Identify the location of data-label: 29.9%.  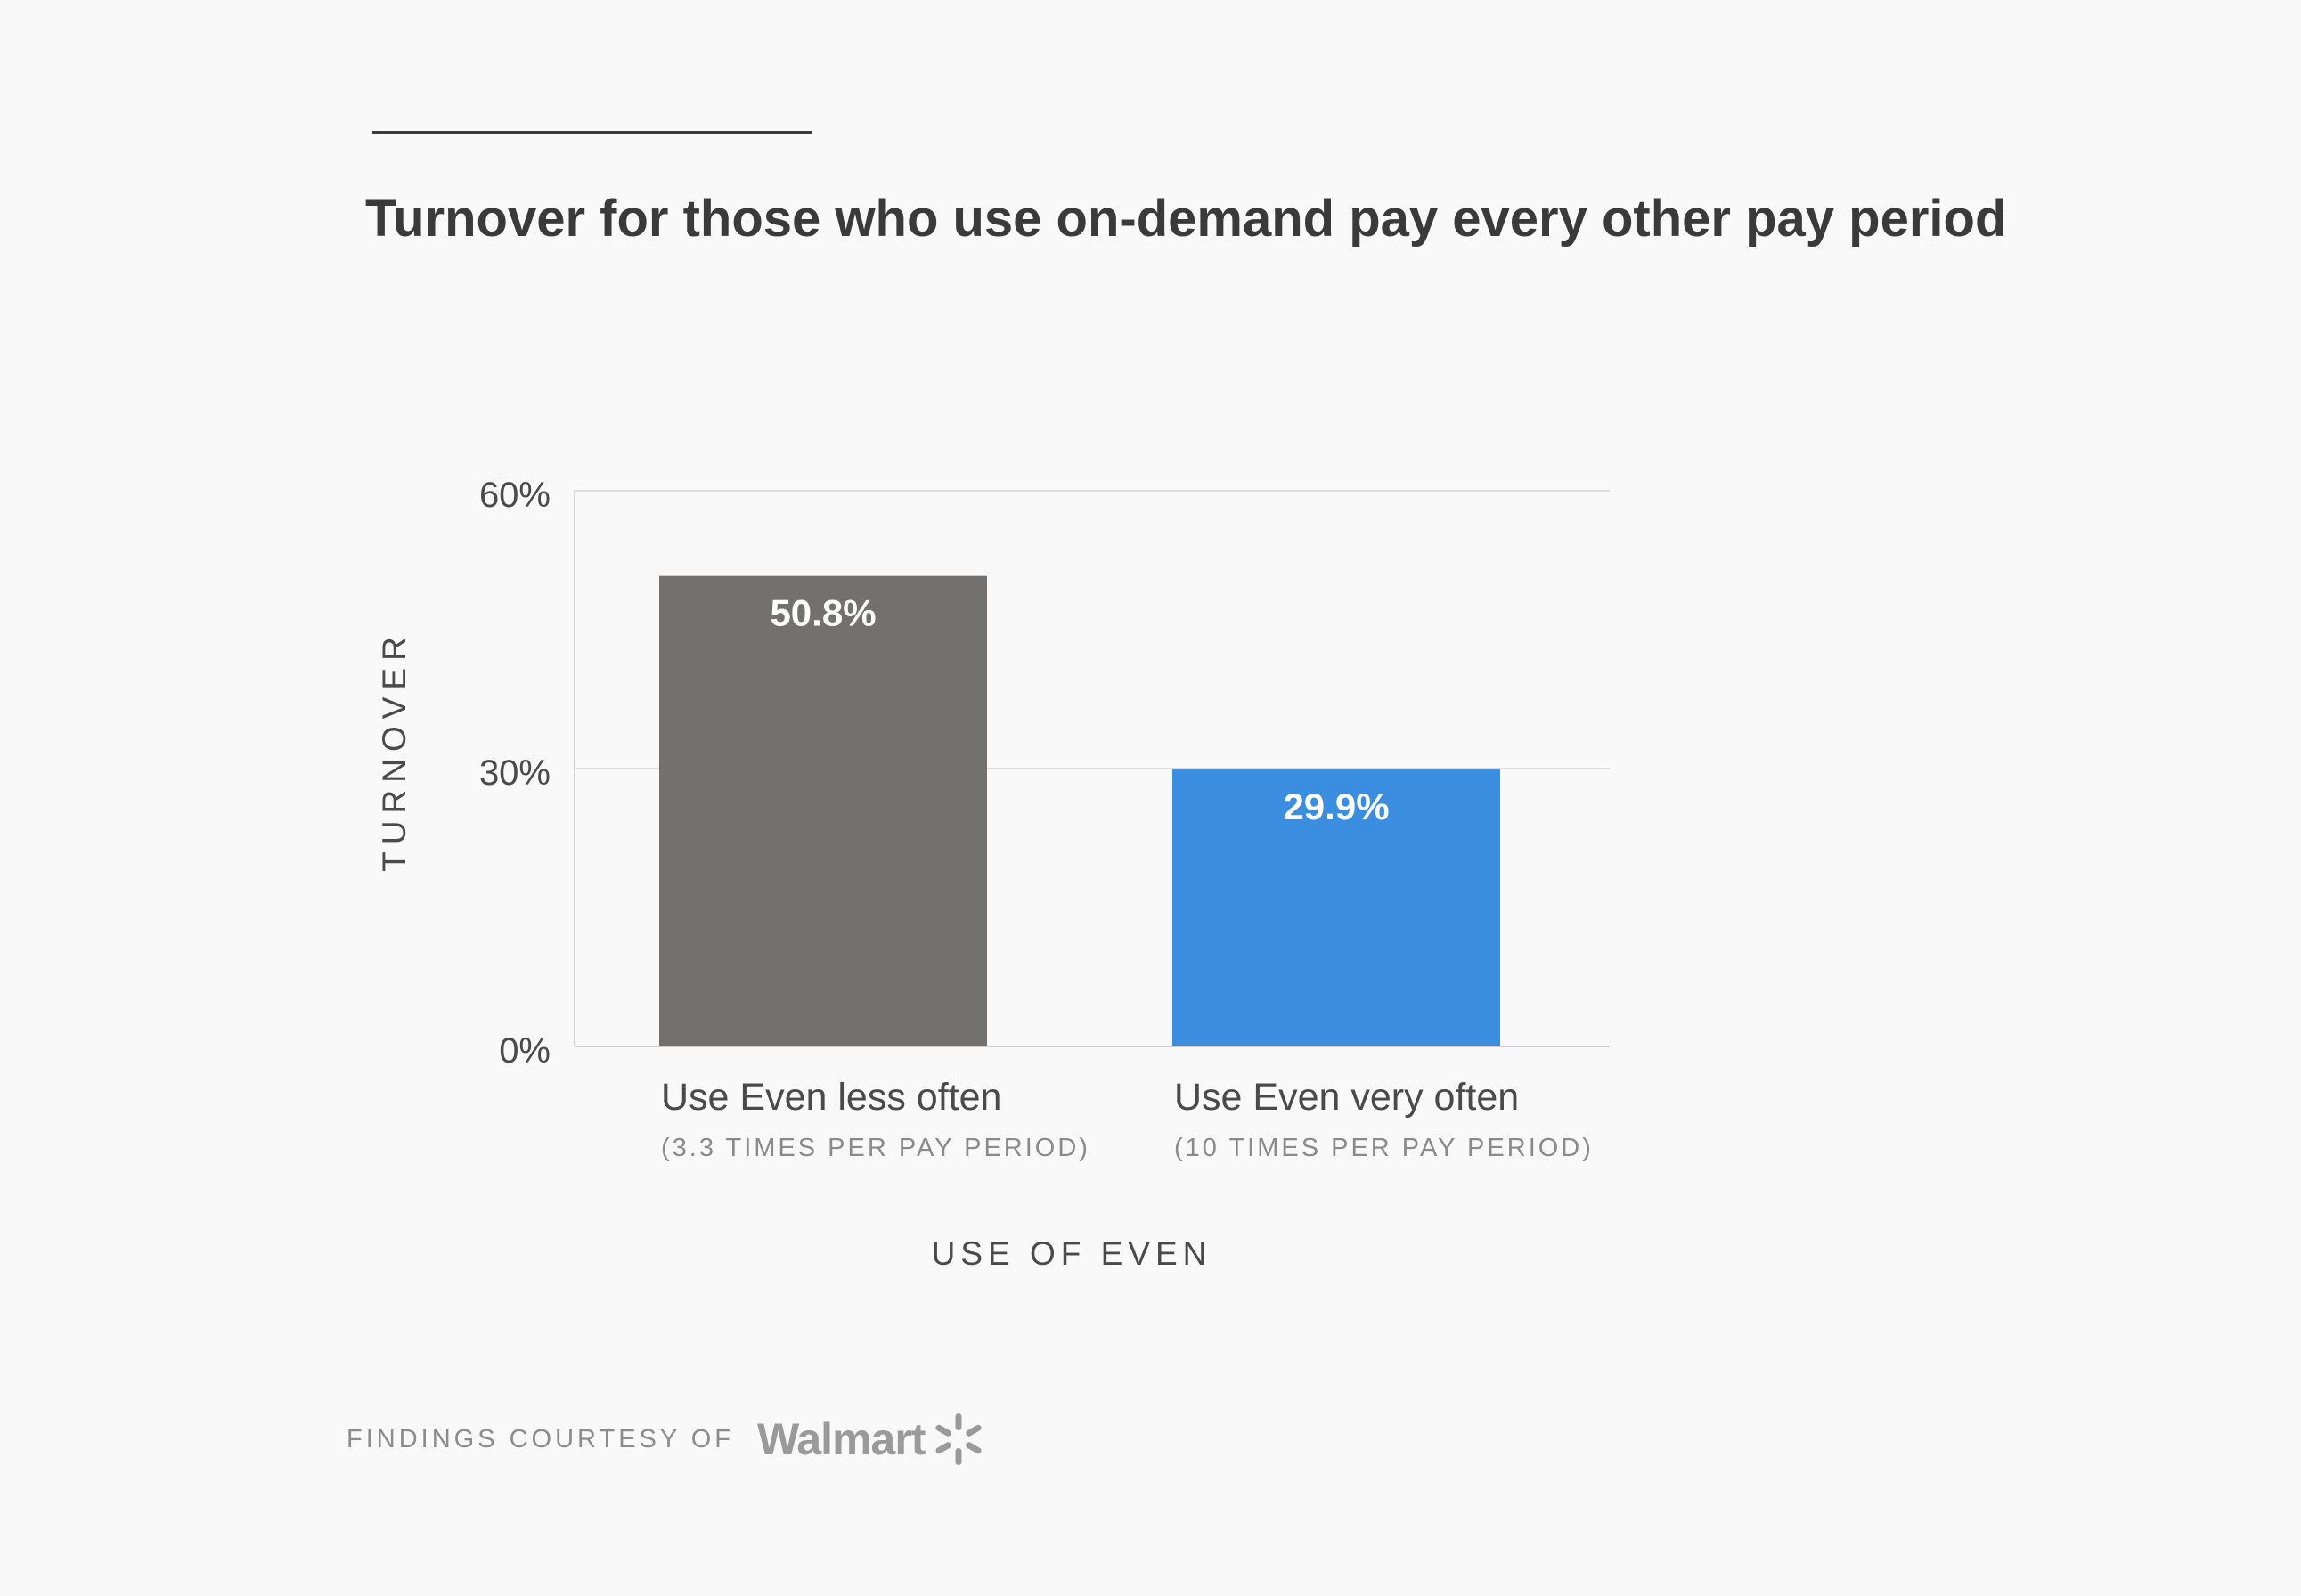
(1336, 806).